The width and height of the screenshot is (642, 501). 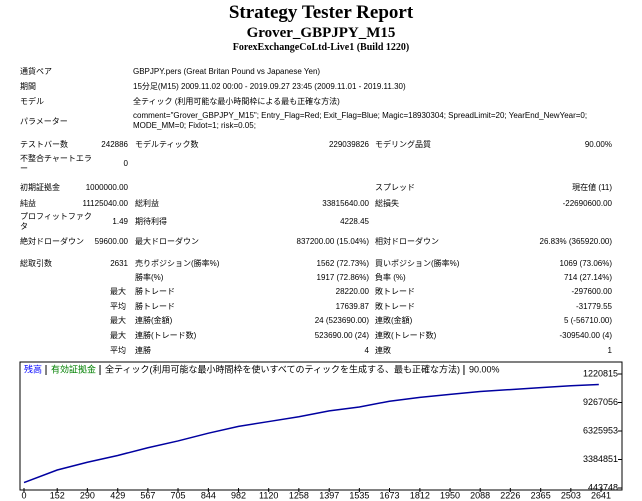 What do you see at coordinates (44, 144) in the screenshot?
I see `stat-label: テストバー数` at bounding box center [44, 144].